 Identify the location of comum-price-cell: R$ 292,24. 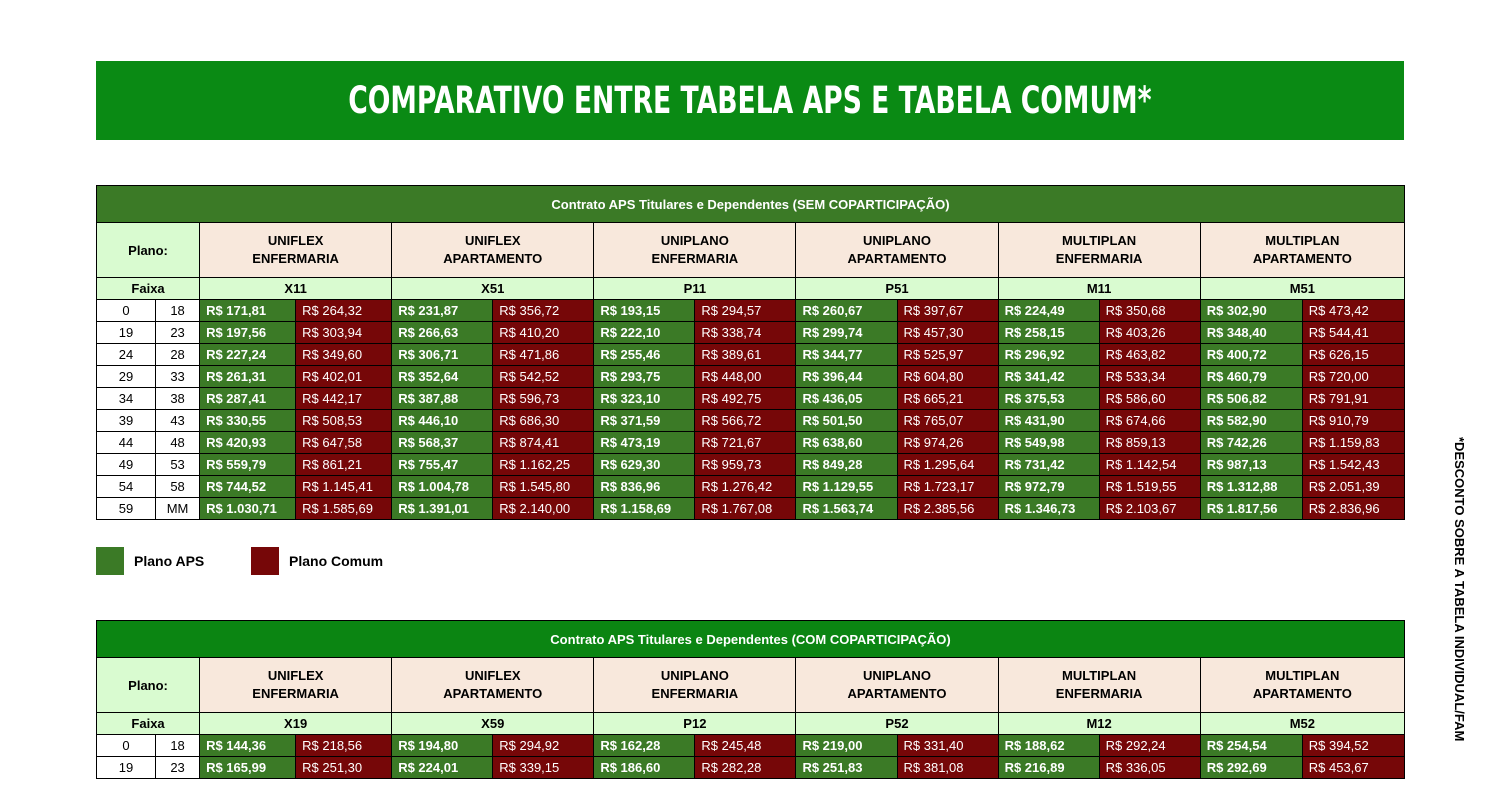
(1149, 745).